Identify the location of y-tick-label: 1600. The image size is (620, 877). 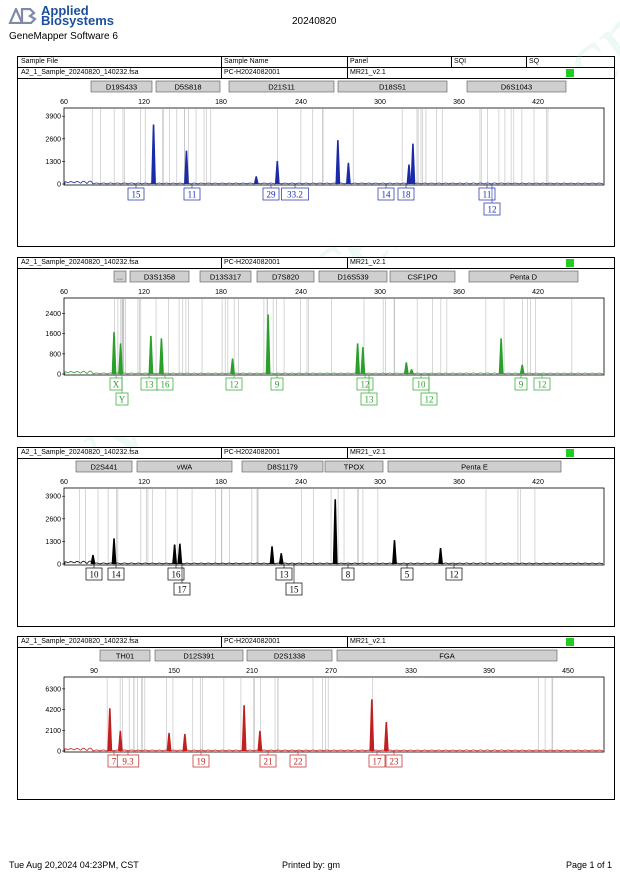
(53, 334).